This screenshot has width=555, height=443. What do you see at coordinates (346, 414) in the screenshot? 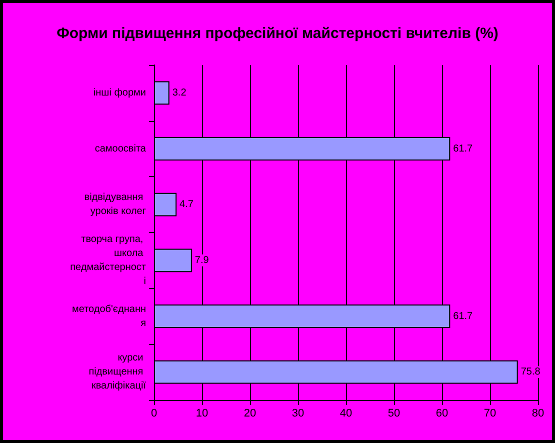
I see `x-tick-label: 40` at bounding box center [346, 414].